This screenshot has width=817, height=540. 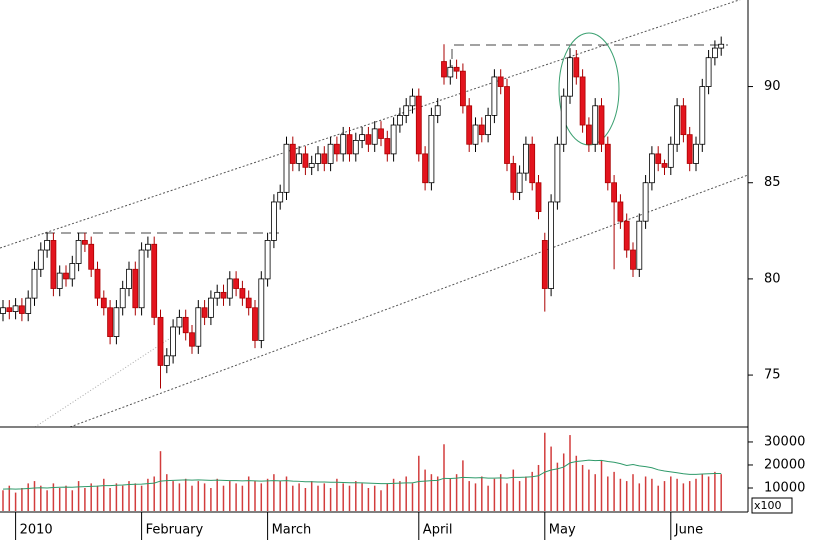 What do you see at coordinates (105, 381) in the screenshot?
I see `trend-line` at bounding box center [105, 381].